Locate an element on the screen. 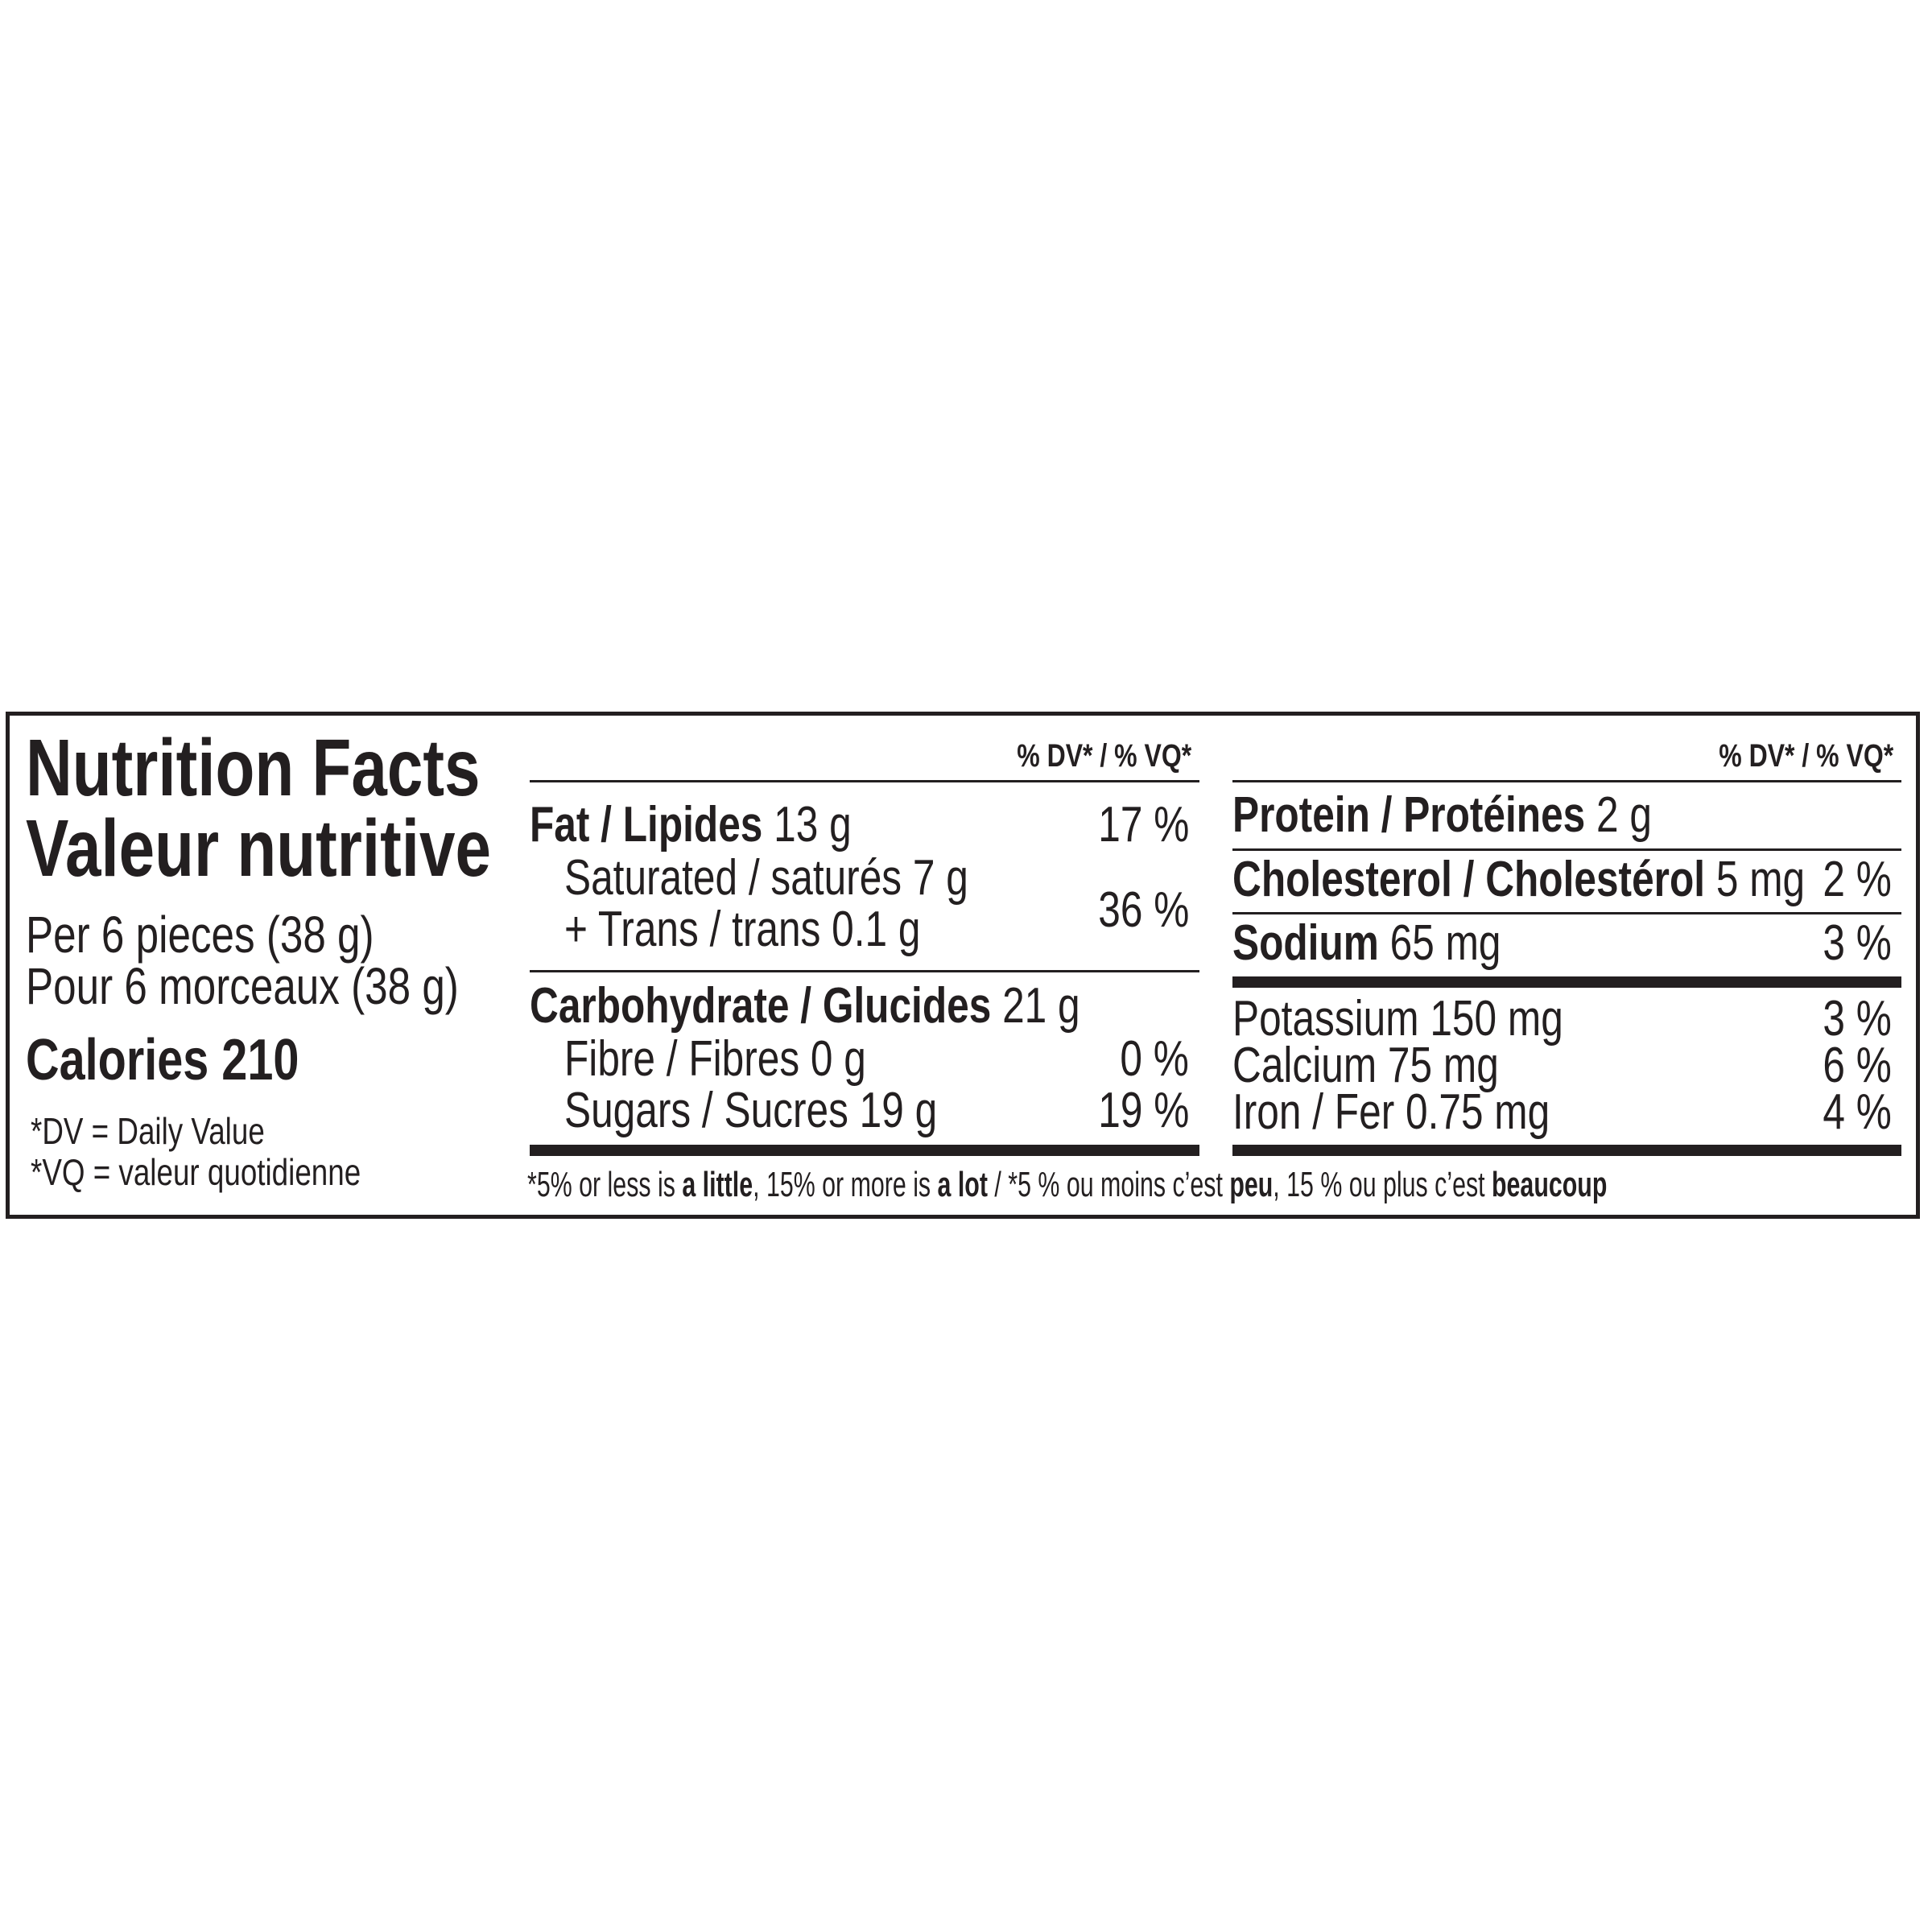 Image resolution: width=1932 pixels, height=1932 pixels. sodium-amount: 65 mg is located at coordinates (1439, 943).